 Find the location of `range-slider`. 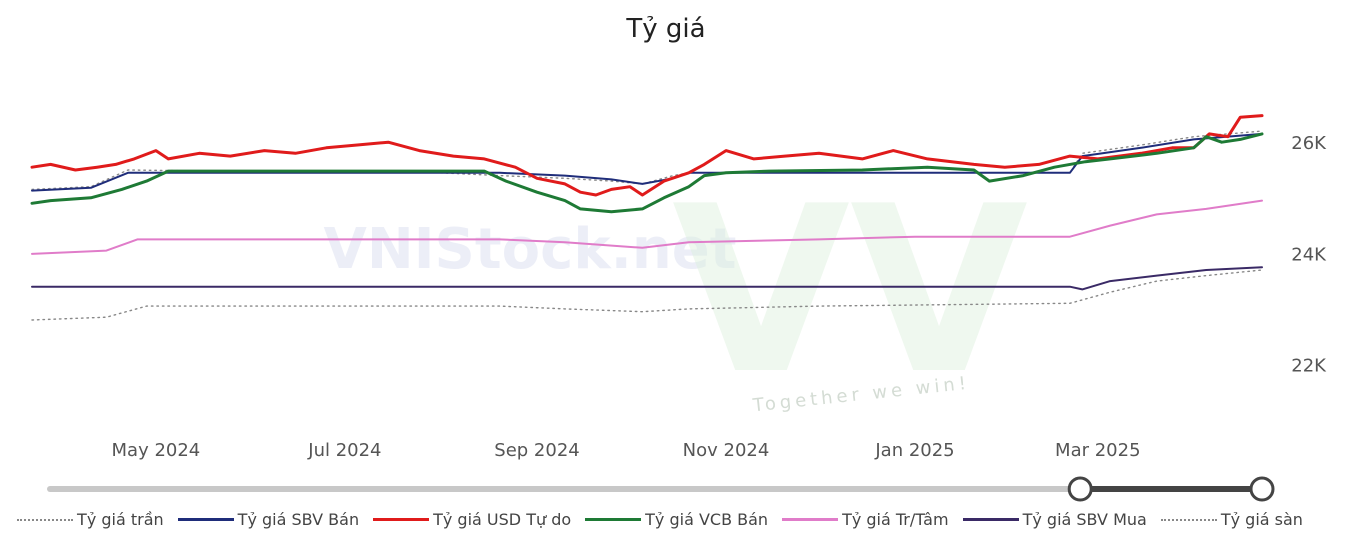

range-slider is located at coordinates (661, 489).